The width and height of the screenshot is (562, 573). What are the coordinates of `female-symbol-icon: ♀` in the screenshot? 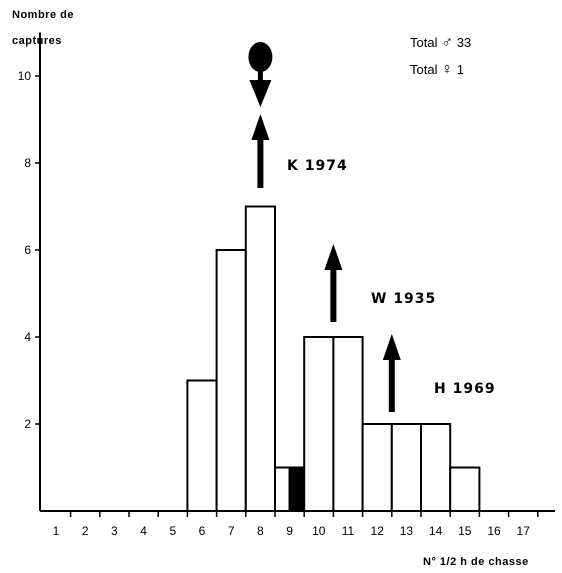 It's located at (447, 69).